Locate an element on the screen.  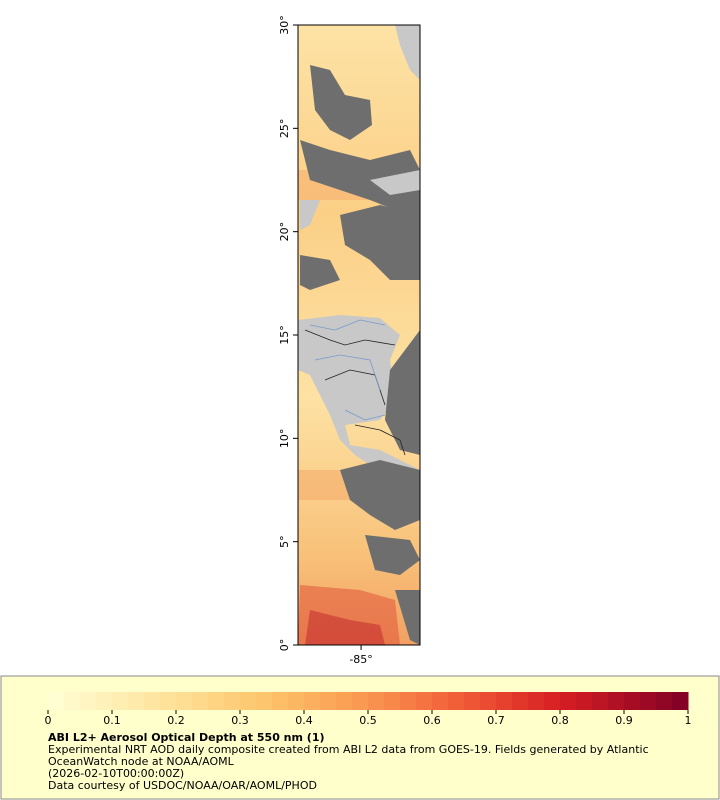
map-image is located at coordinates (359, 335).